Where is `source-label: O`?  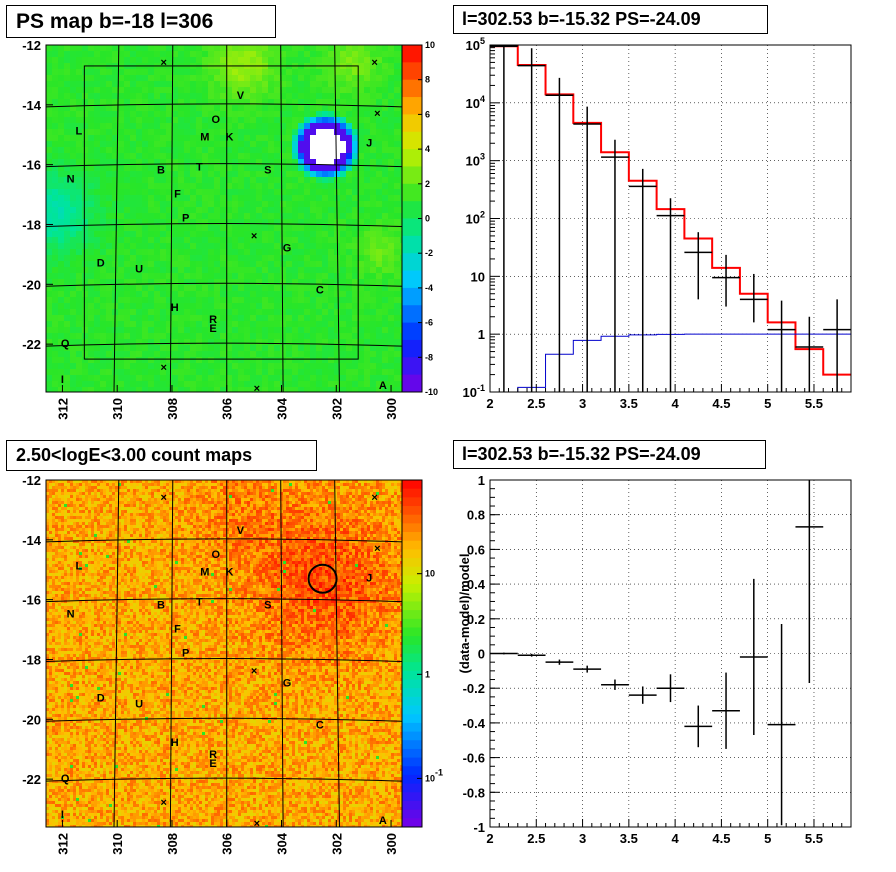 source-label: O is located at coordinates (216, 120).